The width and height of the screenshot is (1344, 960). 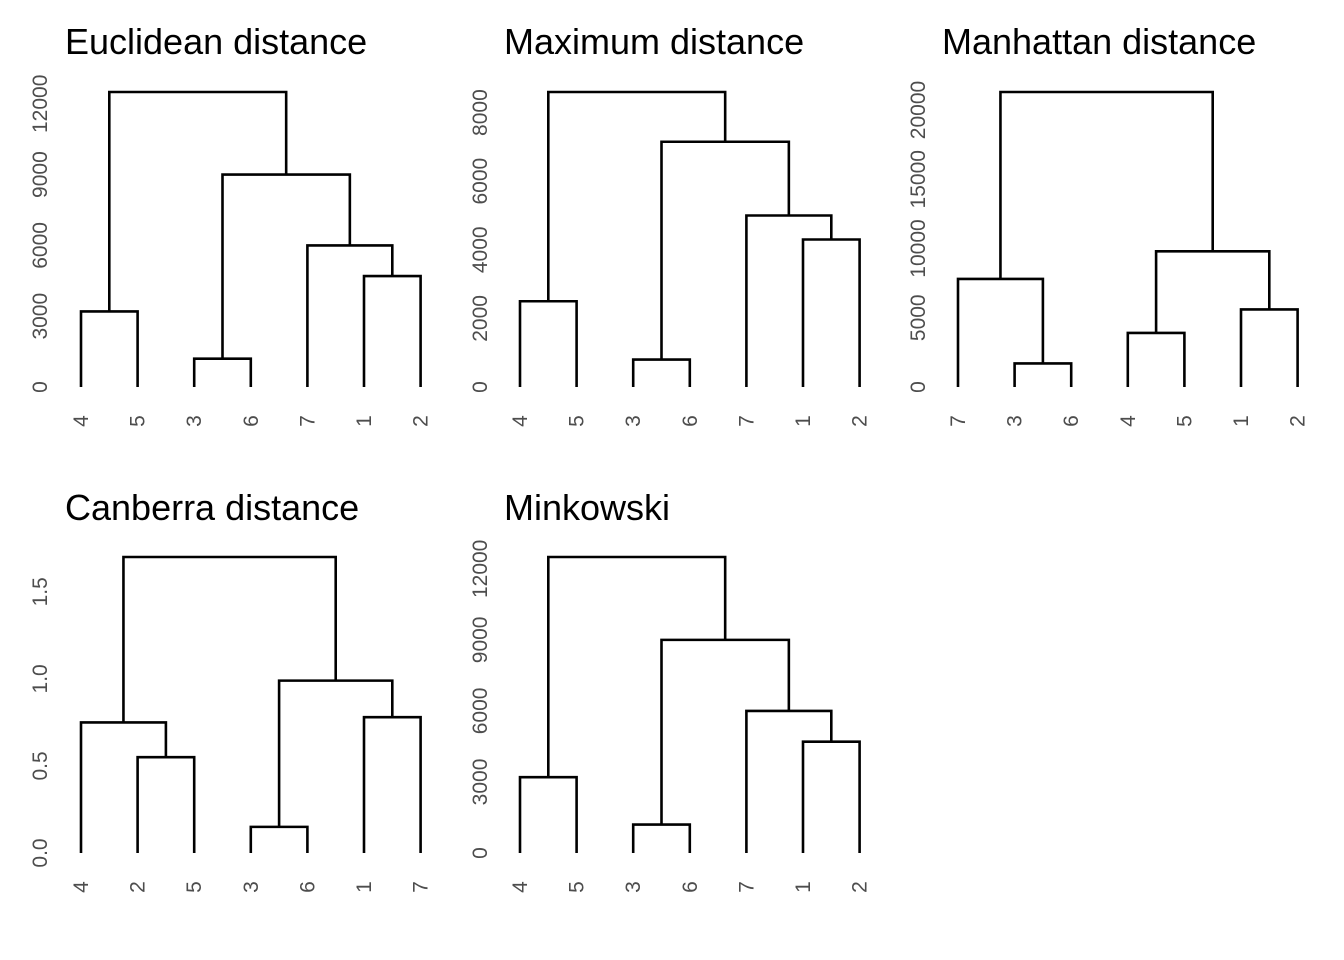 I want to click on panel-title: Euclidean distance, so click(x=216, y=41).